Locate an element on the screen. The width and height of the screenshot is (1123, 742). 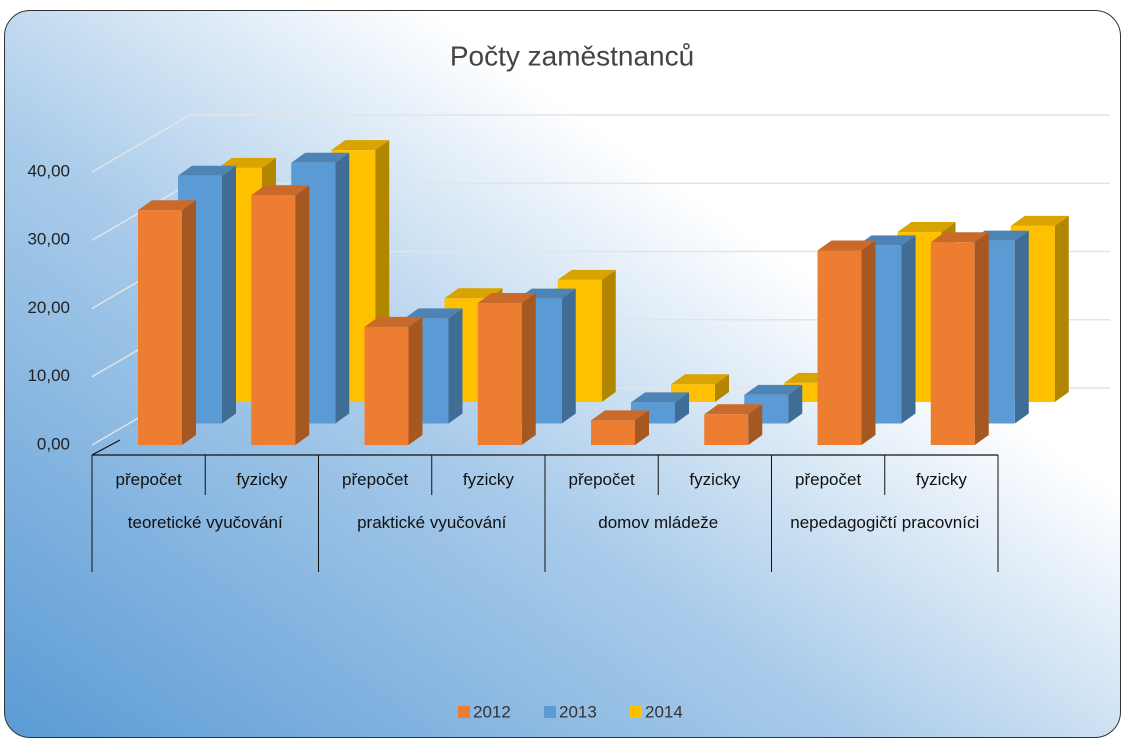
legend-label: 2014 is located at coordinates (664, 711).